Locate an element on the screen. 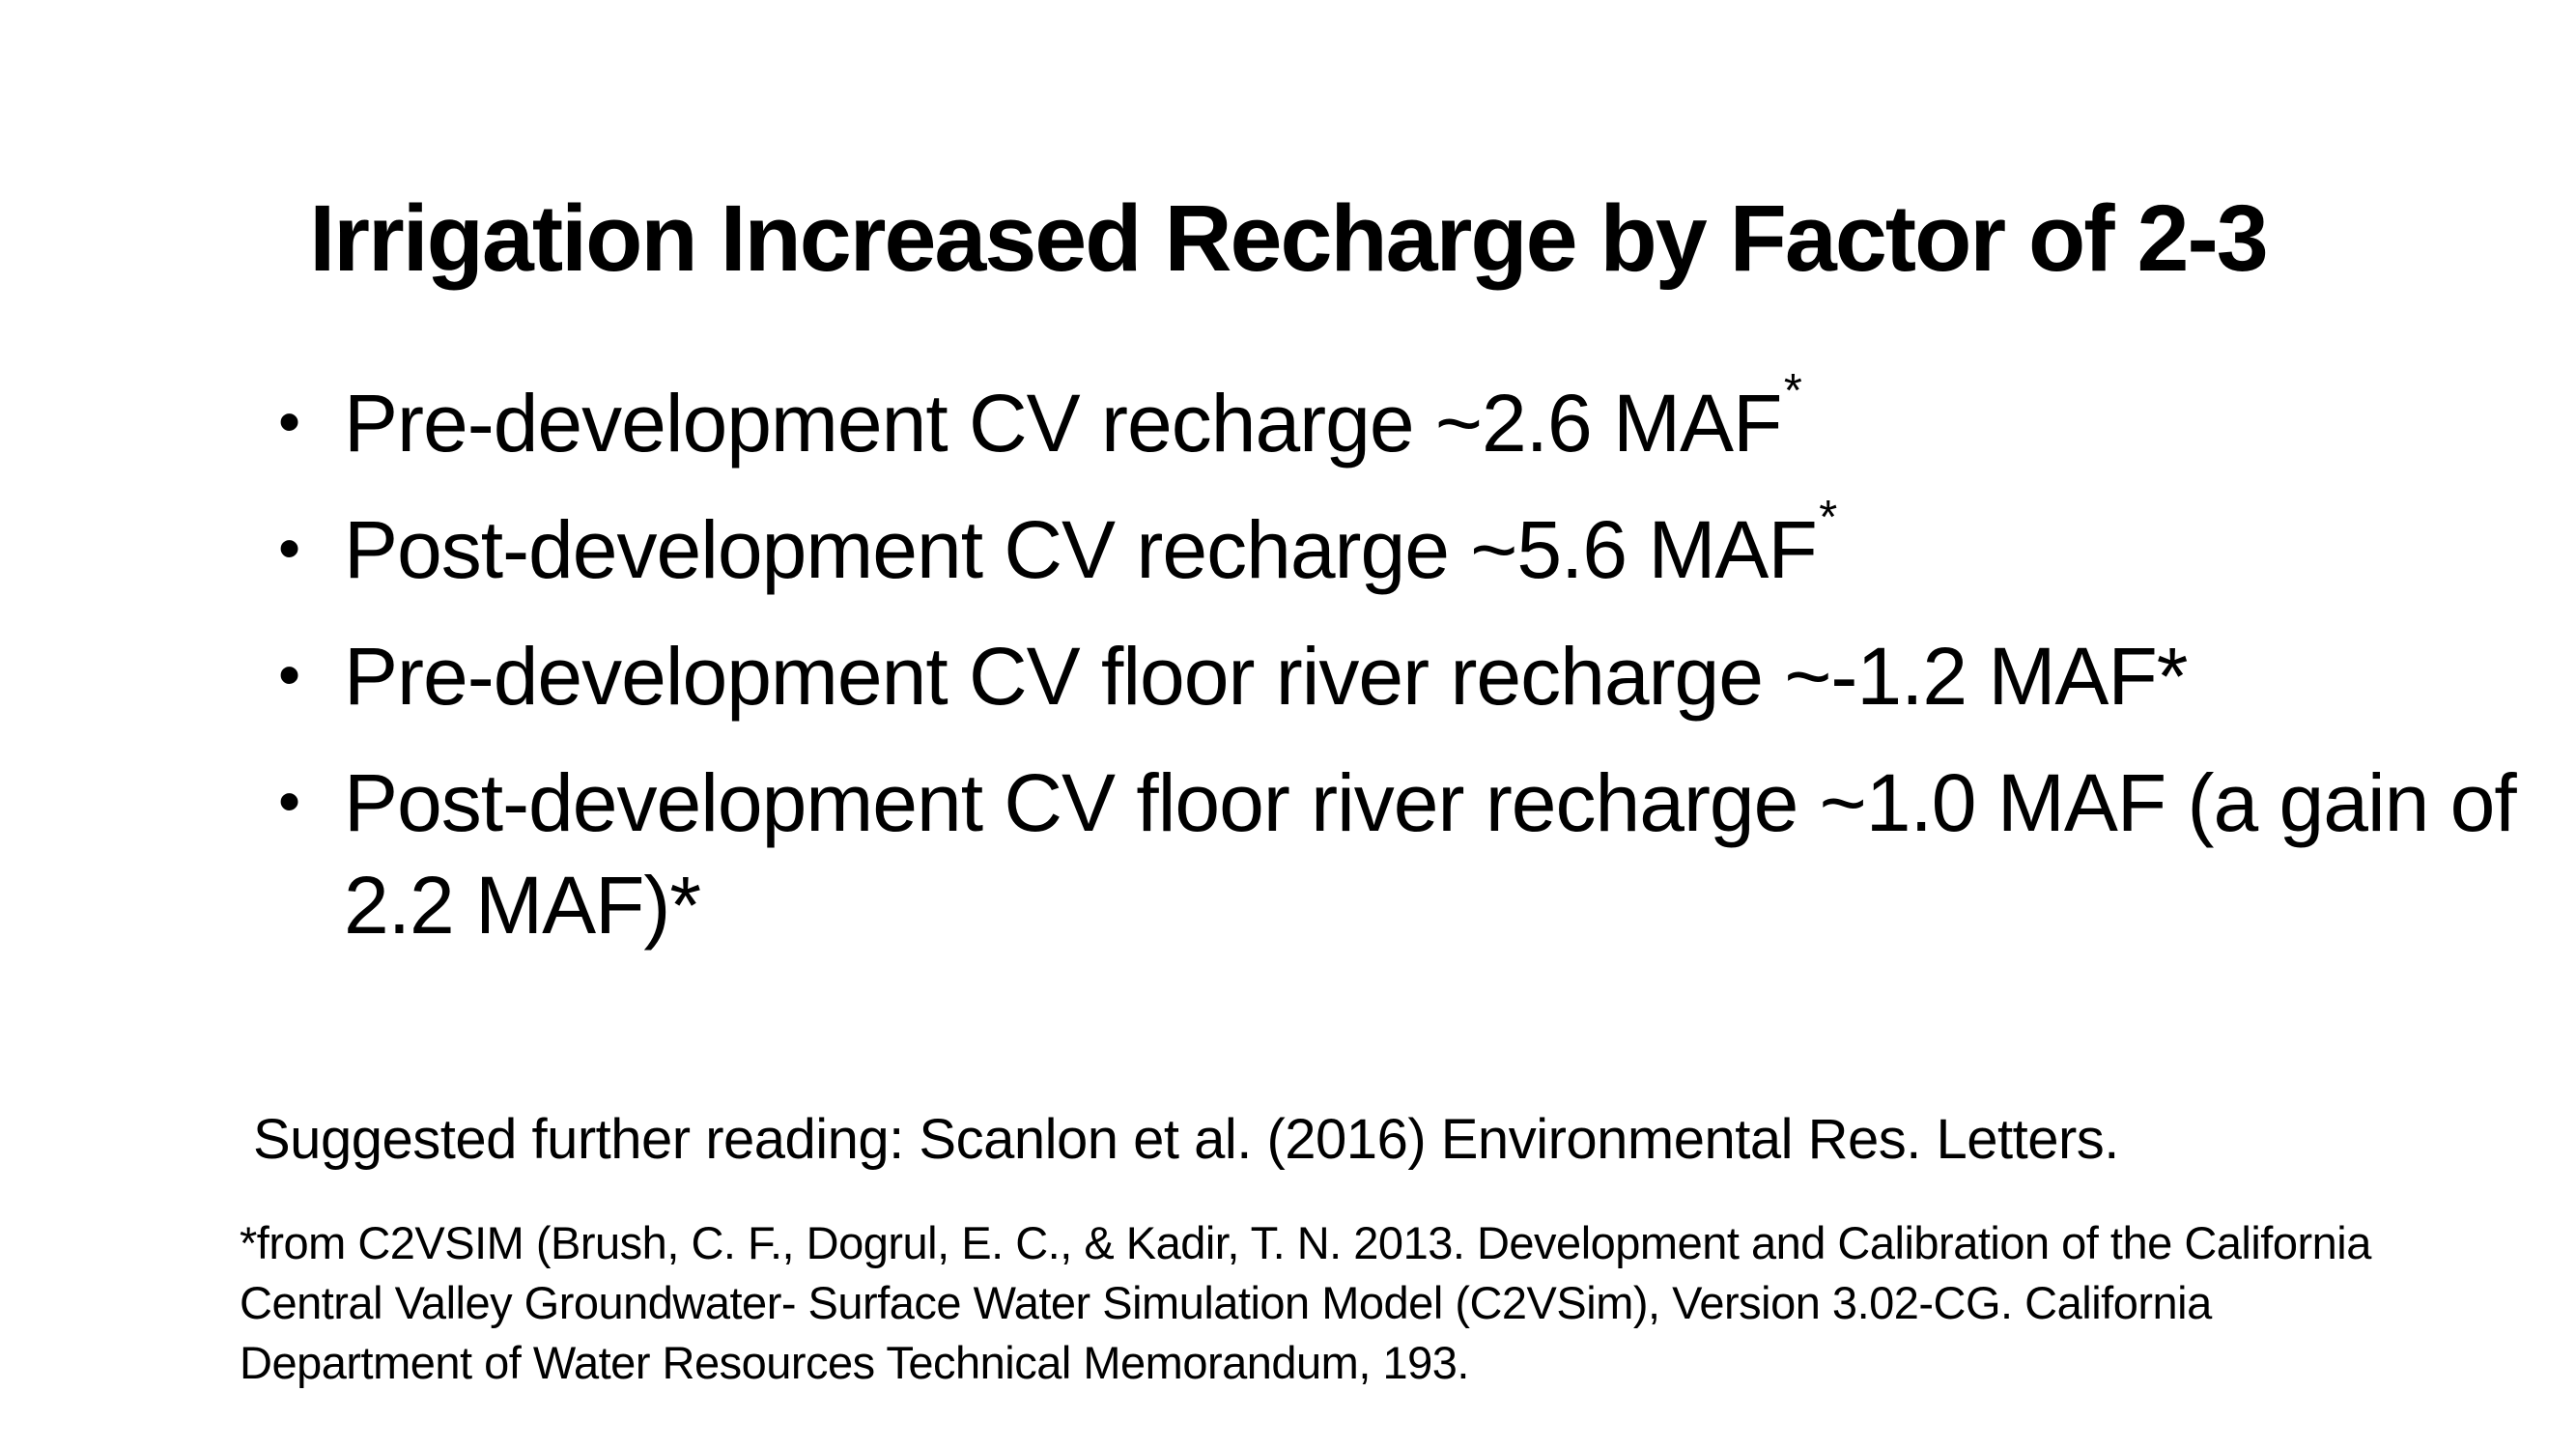  bullet-item: • Post-development CV recharge ~5.6 MAF* is located at coordinates (1418, 548).